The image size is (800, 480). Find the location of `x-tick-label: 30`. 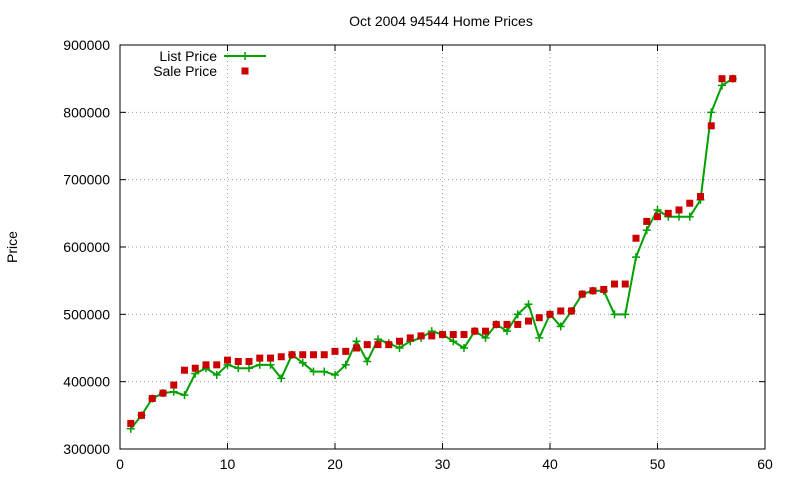

x-tick-label: 30 is located at coordinates (443, 464).